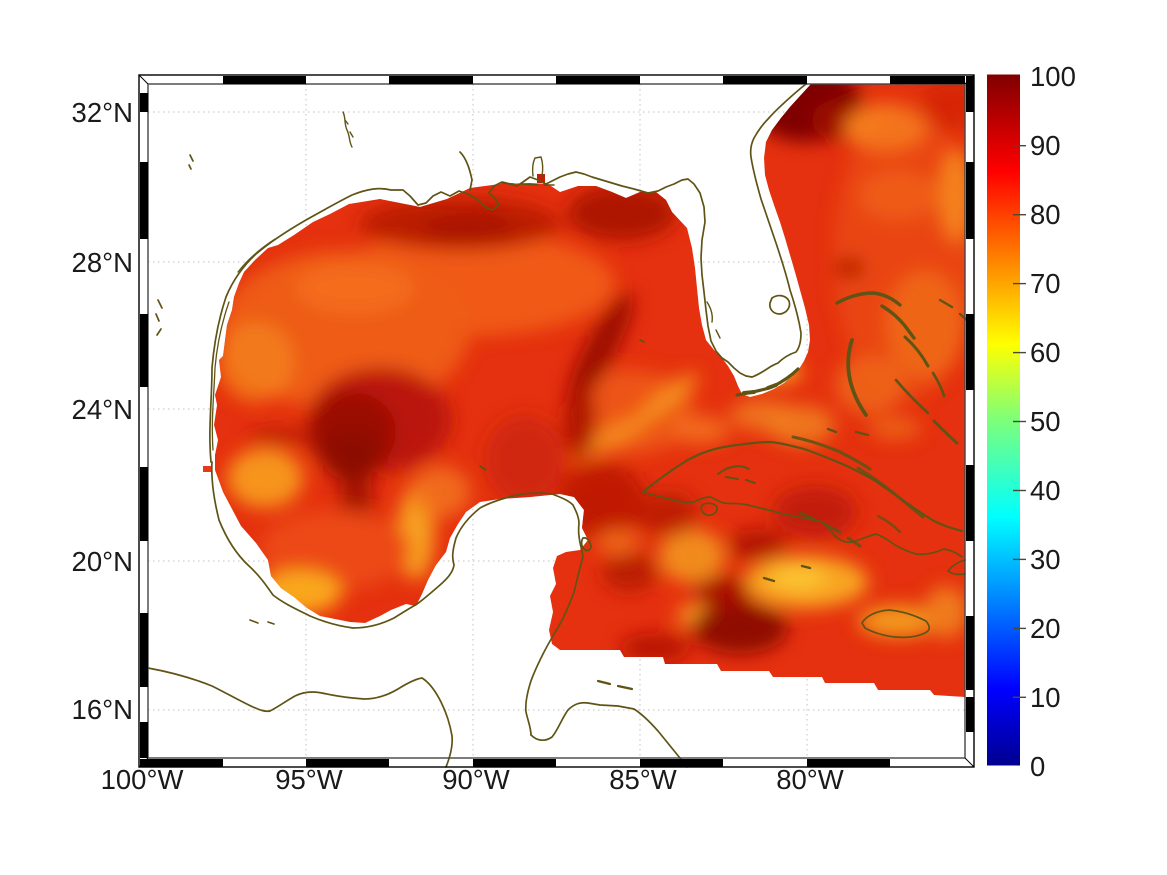 This screenshot has width=1167, height=875. What do you see at coordinates (476, 779) in the screenshot?
I see `svg-text: 90°W` at bounding box center [476, 779].